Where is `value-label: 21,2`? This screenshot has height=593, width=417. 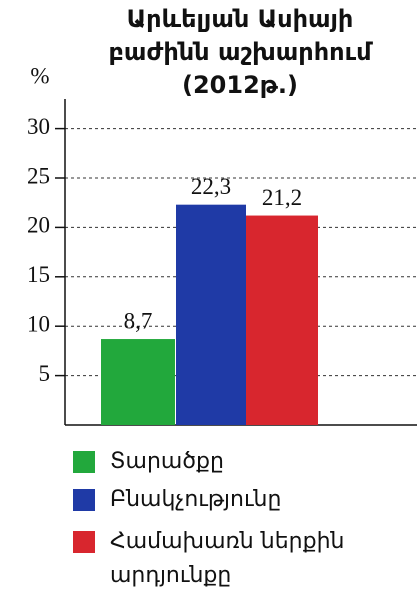 value-label: 21,2 is located at coordinates (282, 197).